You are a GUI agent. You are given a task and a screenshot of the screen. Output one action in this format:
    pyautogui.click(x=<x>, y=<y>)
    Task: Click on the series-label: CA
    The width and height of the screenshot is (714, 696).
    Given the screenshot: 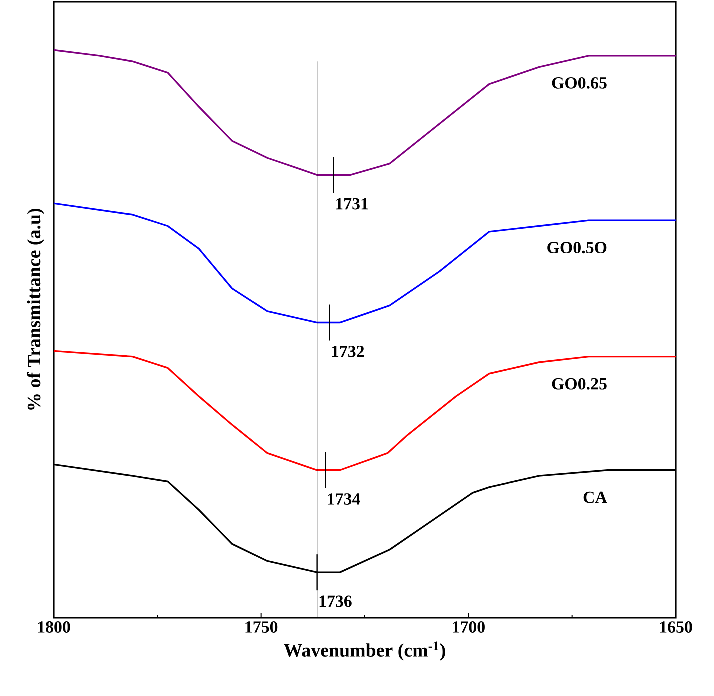 What is the action you would take?
    pyautogui.click(x=596, y=498)
    